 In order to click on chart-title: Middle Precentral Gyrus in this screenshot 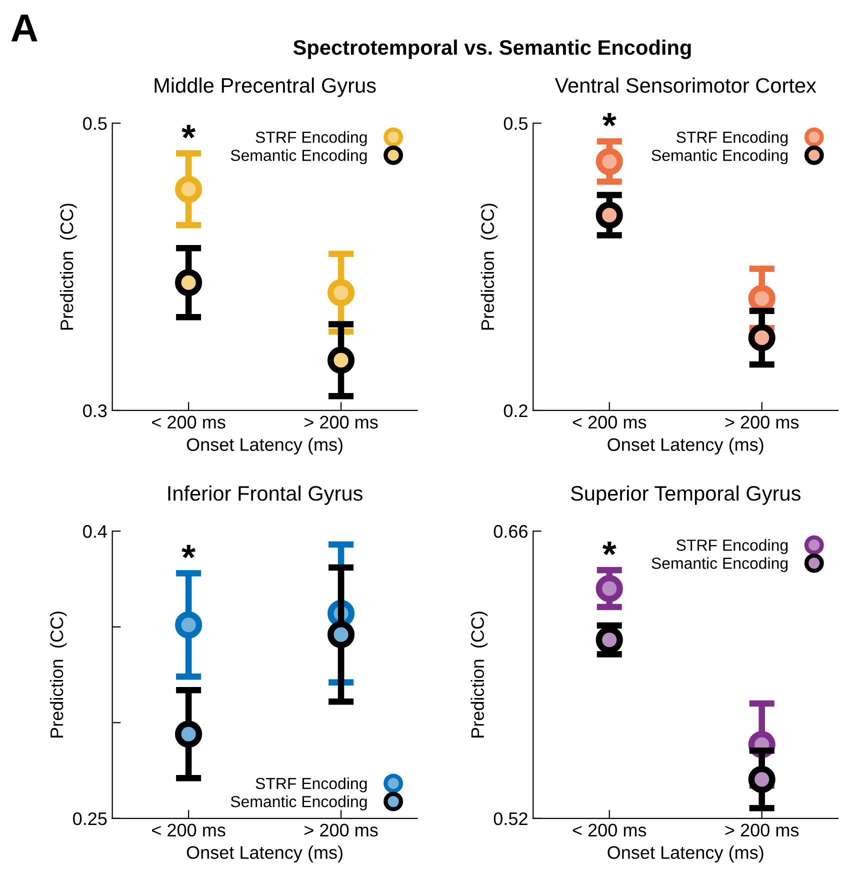, I will do `click(265, 87)`.